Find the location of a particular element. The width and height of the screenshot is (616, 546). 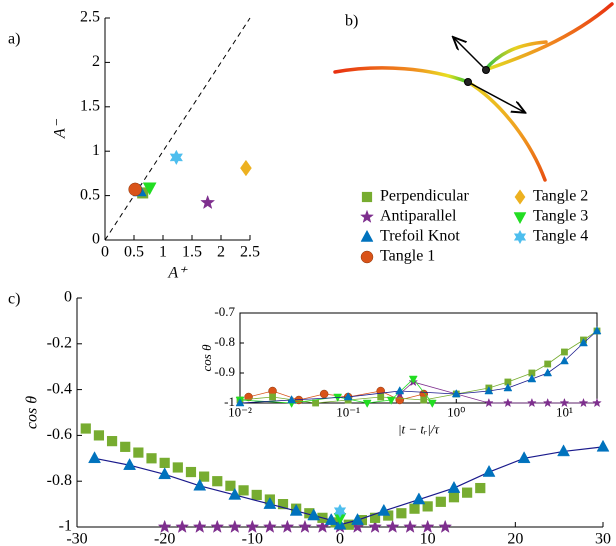

legend-label: Tangle 4 is located at coordinates (560, 236).